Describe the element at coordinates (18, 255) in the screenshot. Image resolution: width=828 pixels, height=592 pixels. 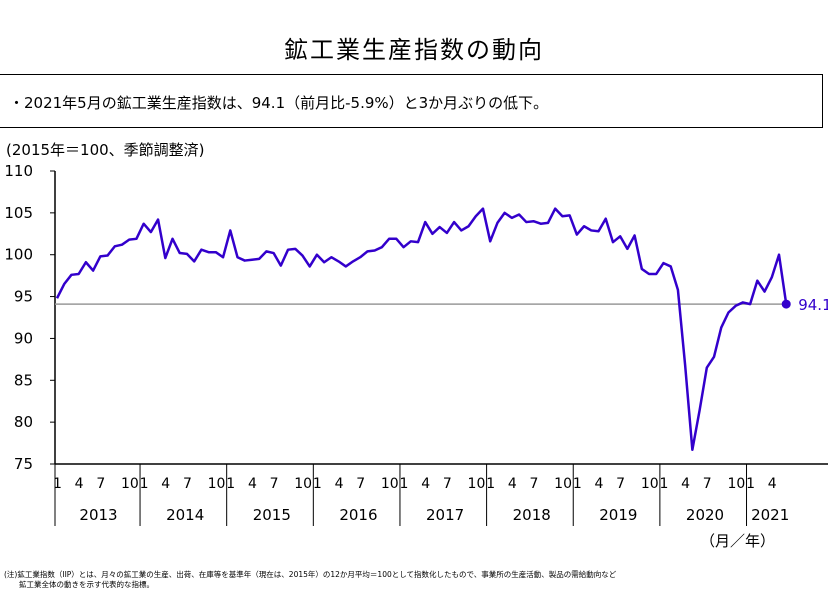
I see `y-tick-label: 100` at that location.